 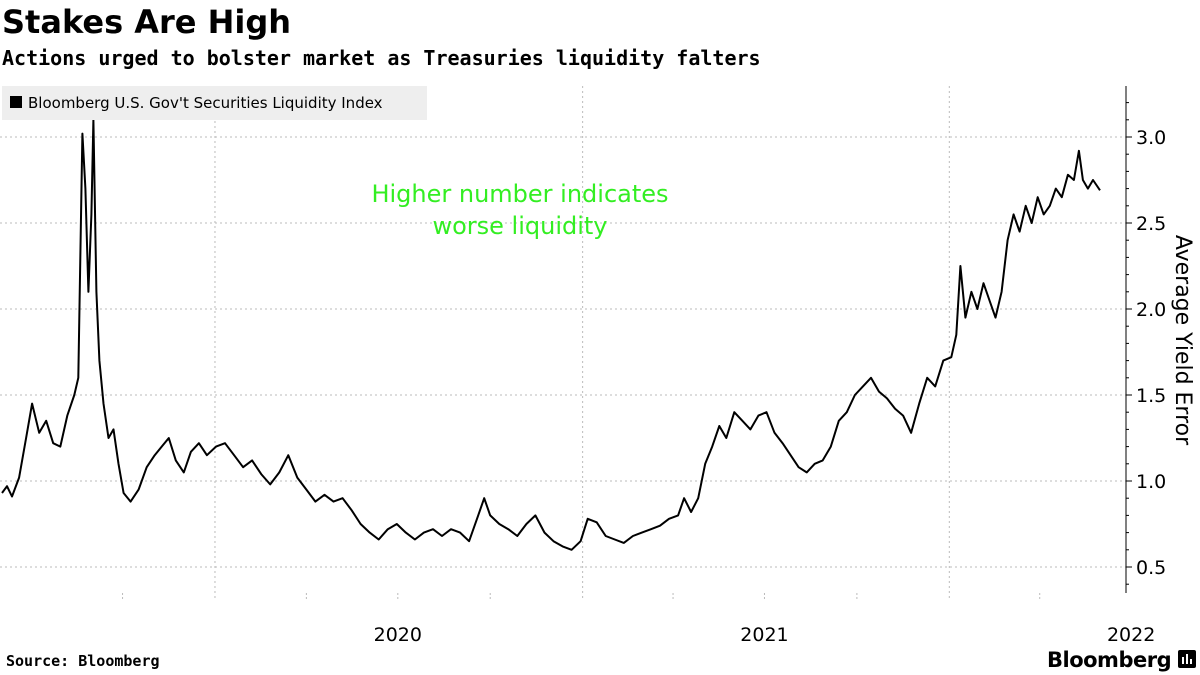 I want to click on y-tick-label: 2.5, so click(x=1151, y=224).